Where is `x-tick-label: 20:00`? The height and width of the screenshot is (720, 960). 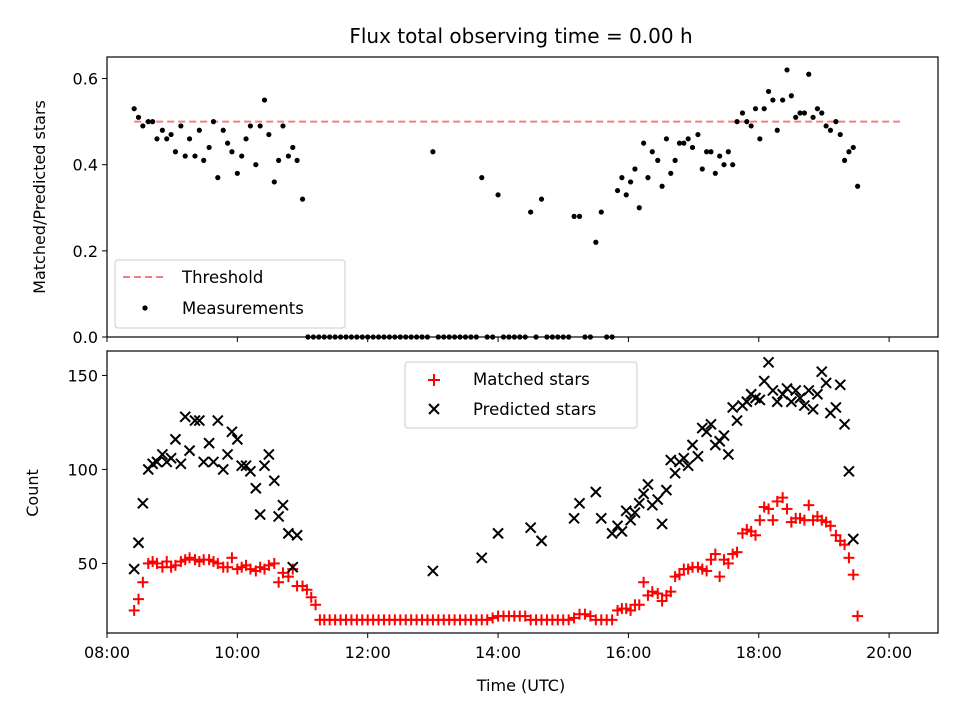 x-tick-label: 20:00 is located at coordinates (889, 652).